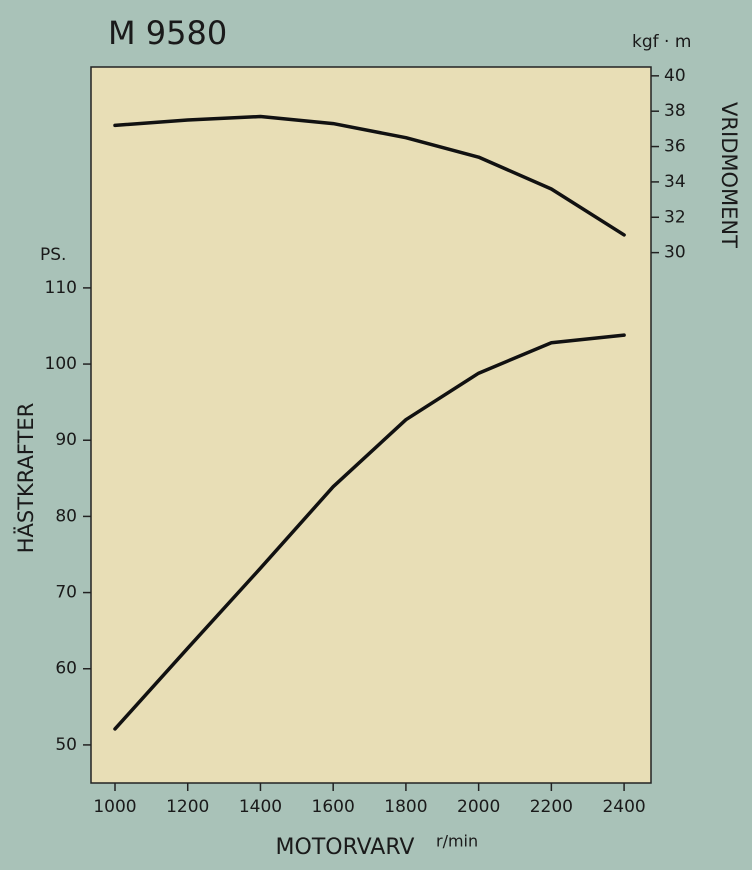 Image resolution: width=752 pixels, height=870 pixels. Describe the element at coordinates (61, 288) in the screenshot. I see `y-tick-label: 110` at that location.